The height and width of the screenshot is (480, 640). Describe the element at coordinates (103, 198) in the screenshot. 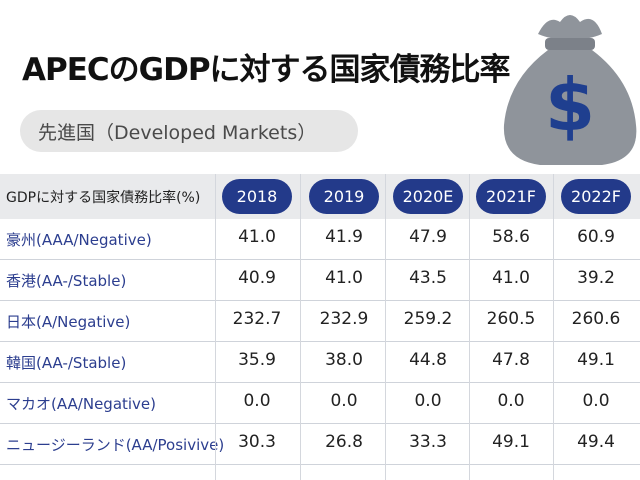

I see `header-label: GDPに対する国家債務比率(%)` at that location.